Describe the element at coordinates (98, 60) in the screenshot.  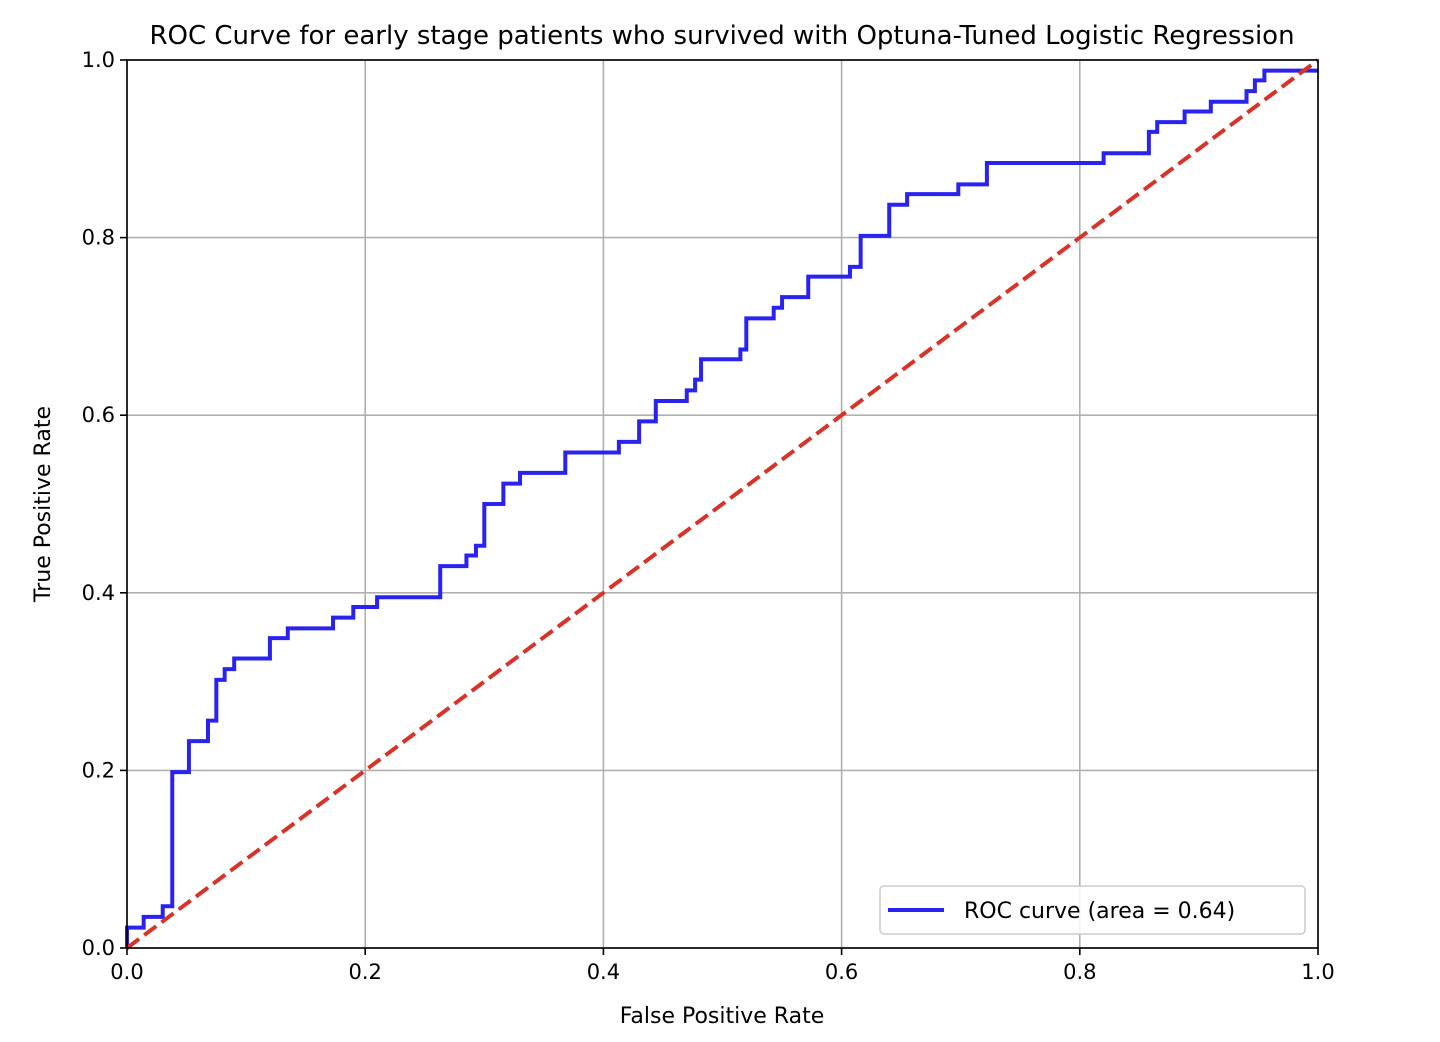
I see `y-tick-label: 1.0` at that location.